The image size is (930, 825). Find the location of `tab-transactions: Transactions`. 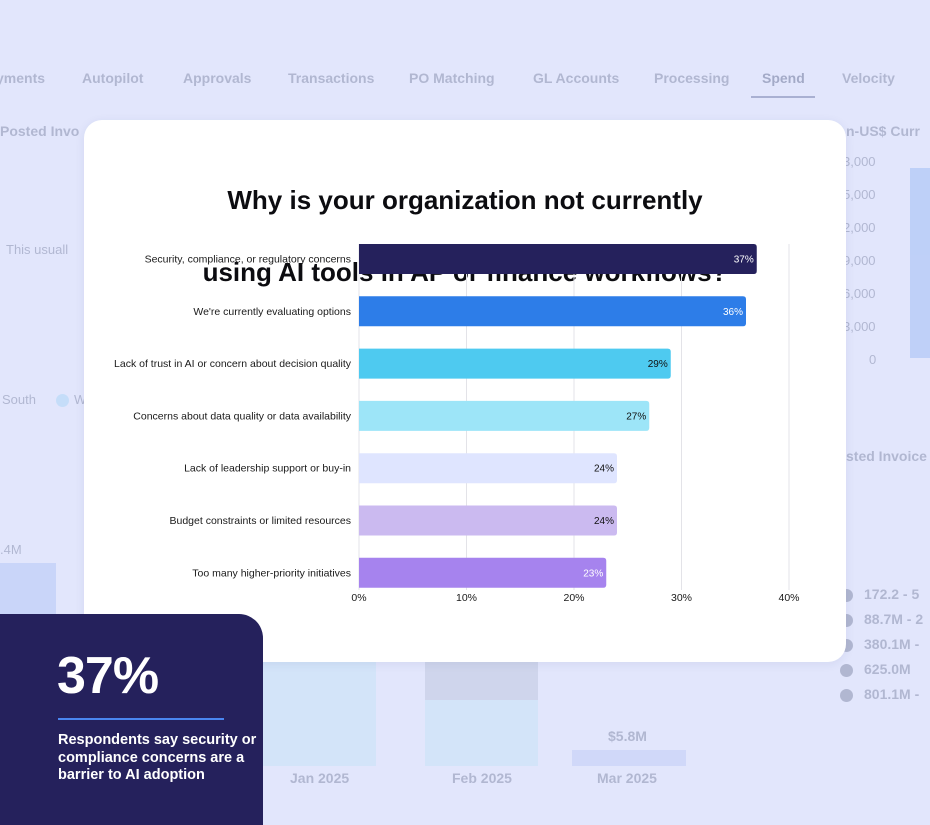

tab-transactions: Transactions is located at coordinates (331, 78).